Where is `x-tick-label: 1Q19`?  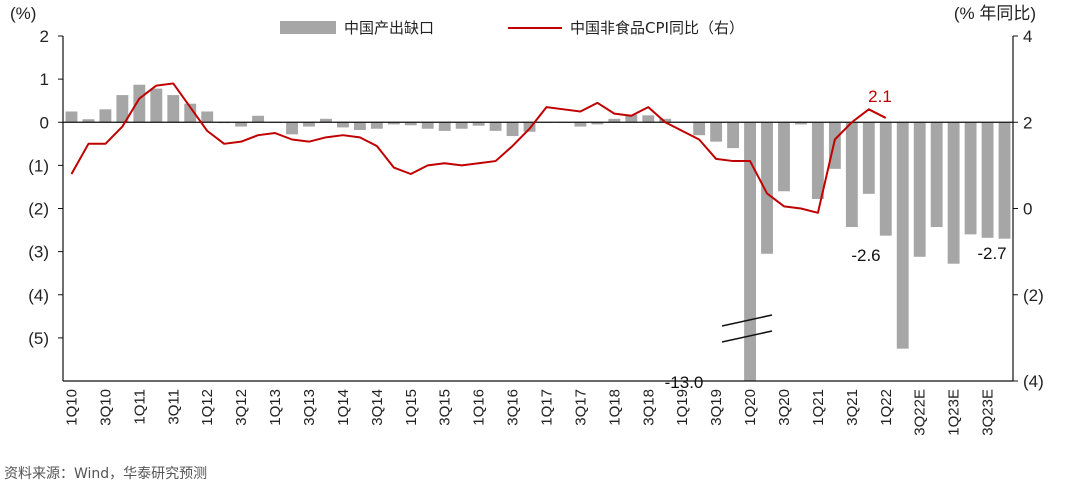 x-tick-label: 1Q19 is located at coordinates (682, 407).